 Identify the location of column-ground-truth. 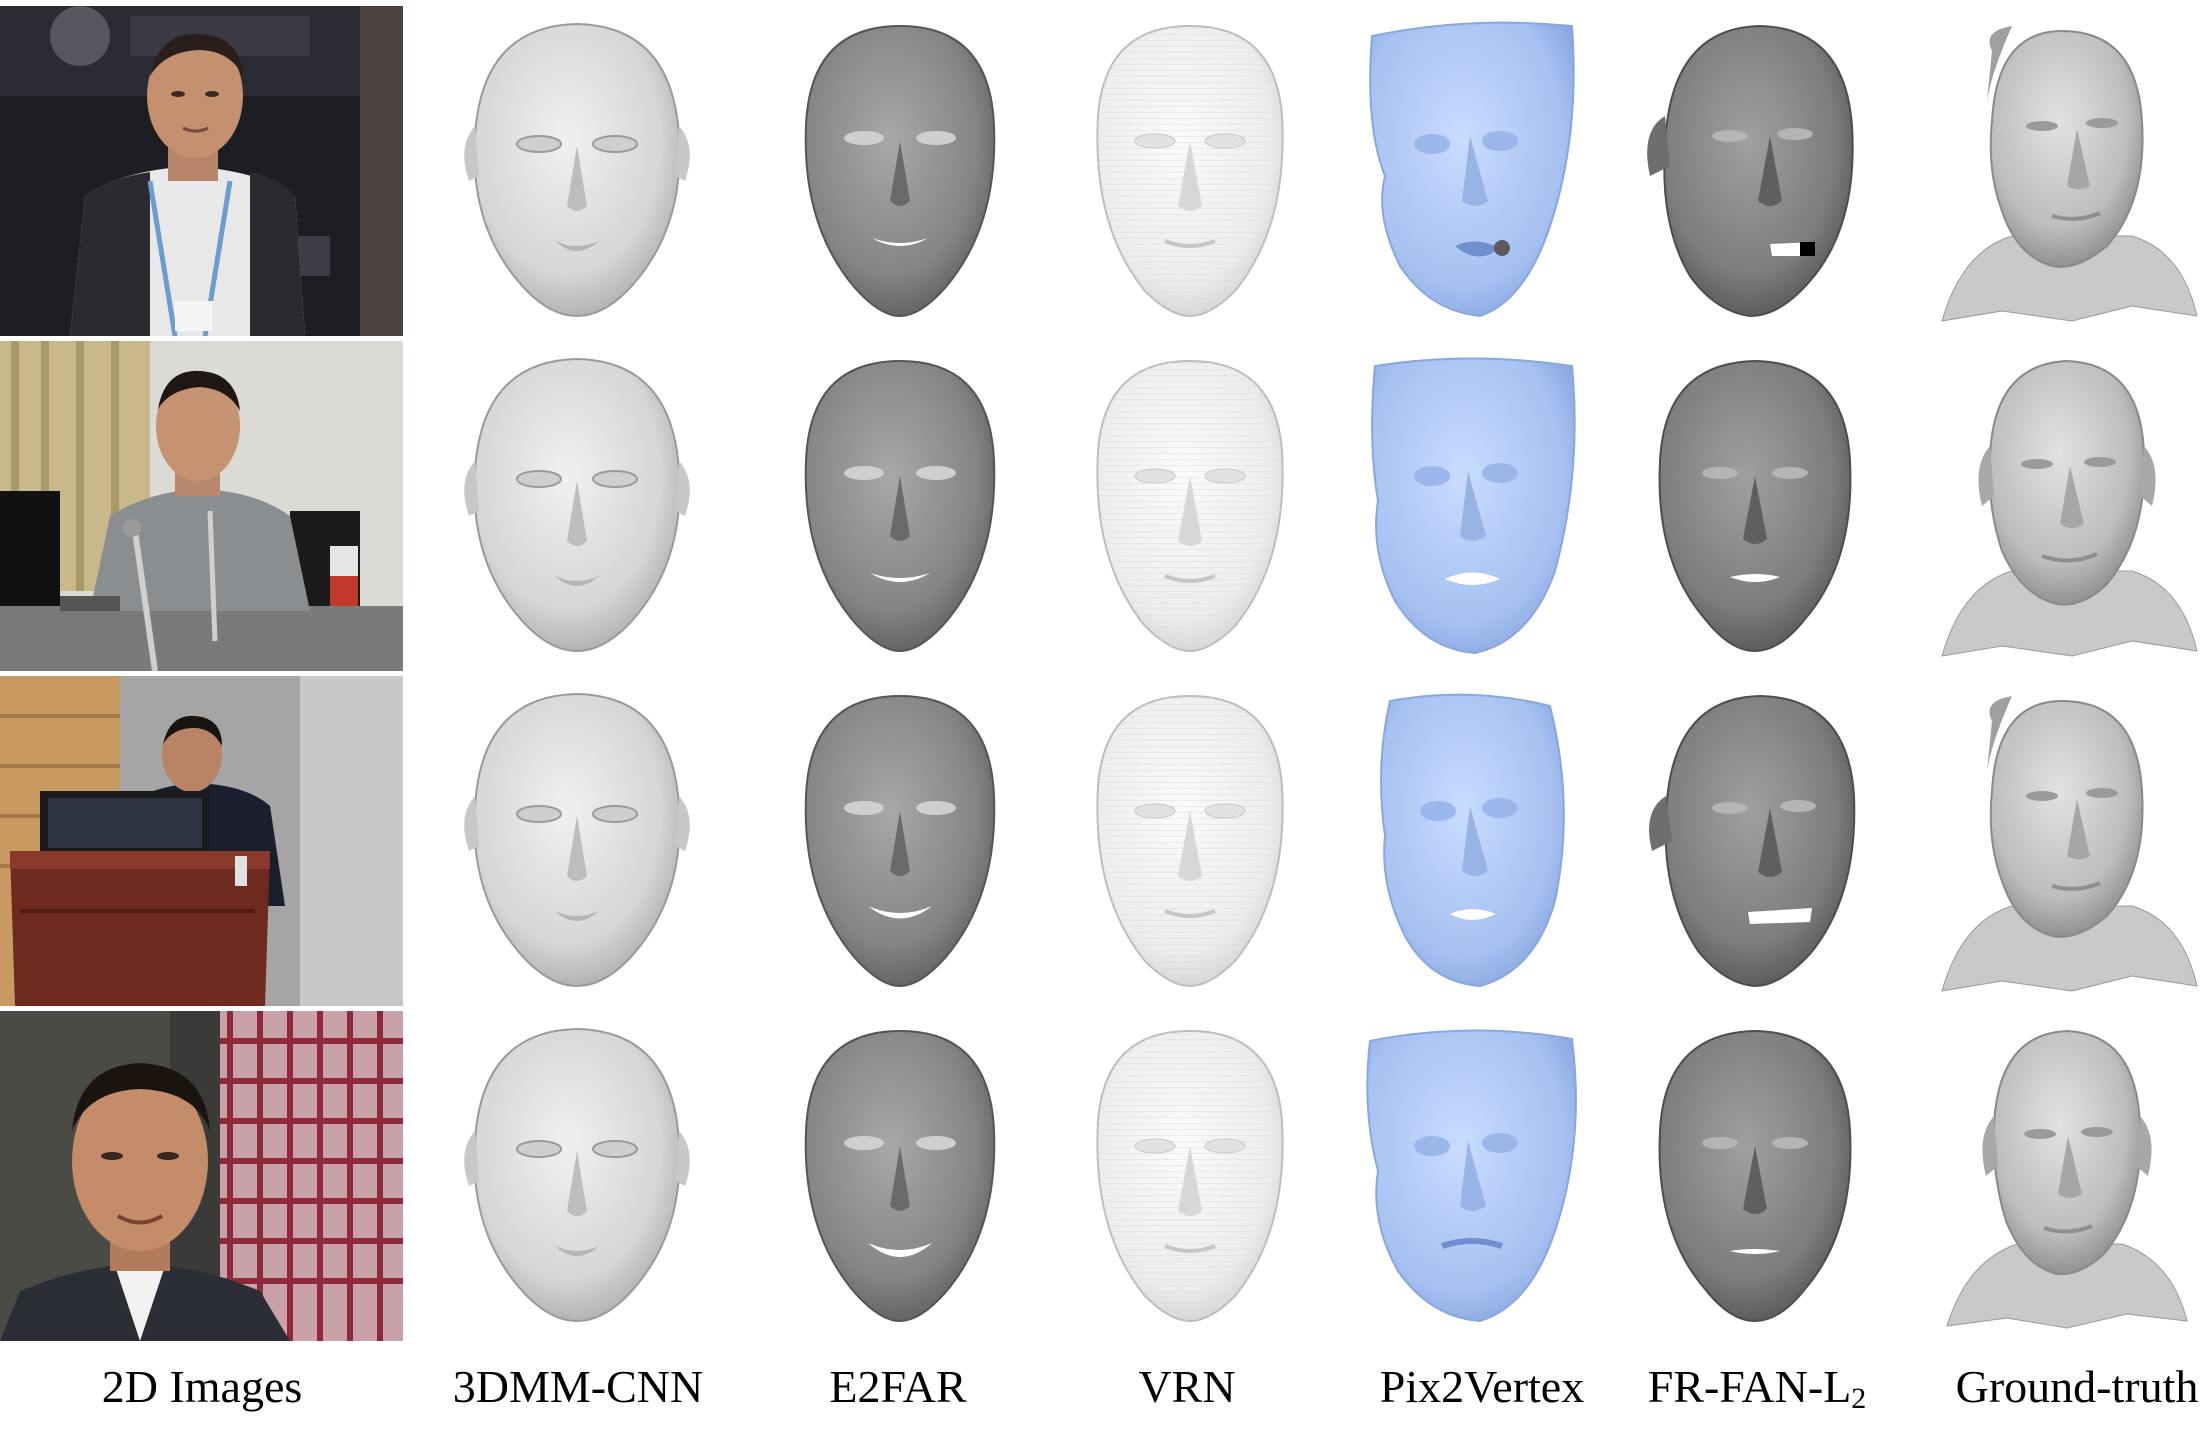
(2067, 674).